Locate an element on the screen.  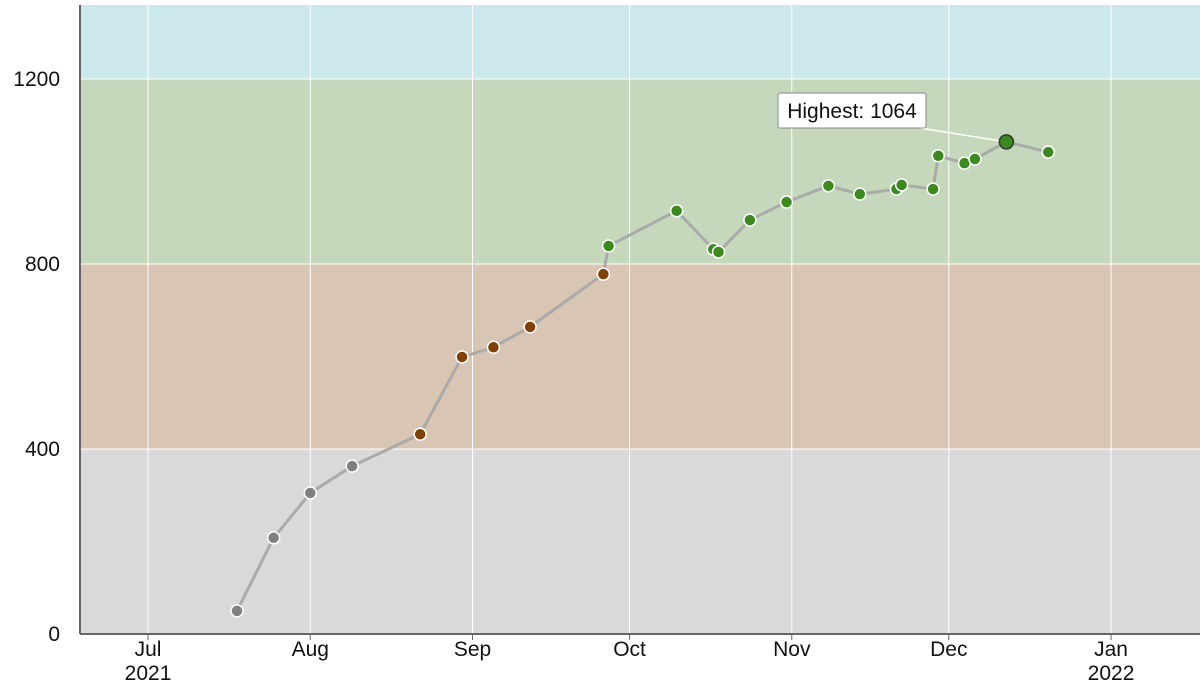
x-tick-label-line: Aug is located at coordinates (310, 649).